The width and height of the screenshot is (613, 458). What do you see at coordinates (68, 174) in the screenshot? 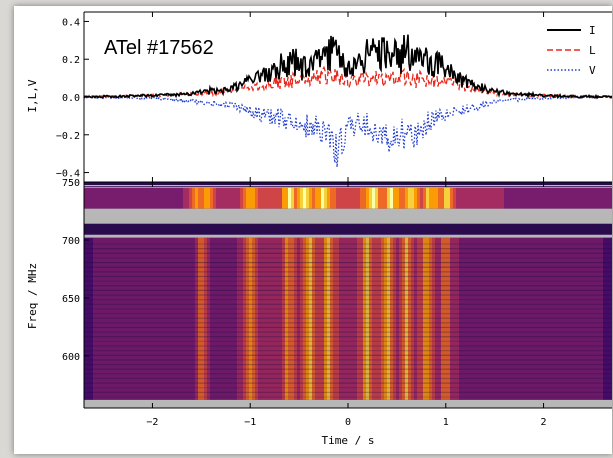
I see `y-tick-label: −0.4` at bounding box center [68, 174].